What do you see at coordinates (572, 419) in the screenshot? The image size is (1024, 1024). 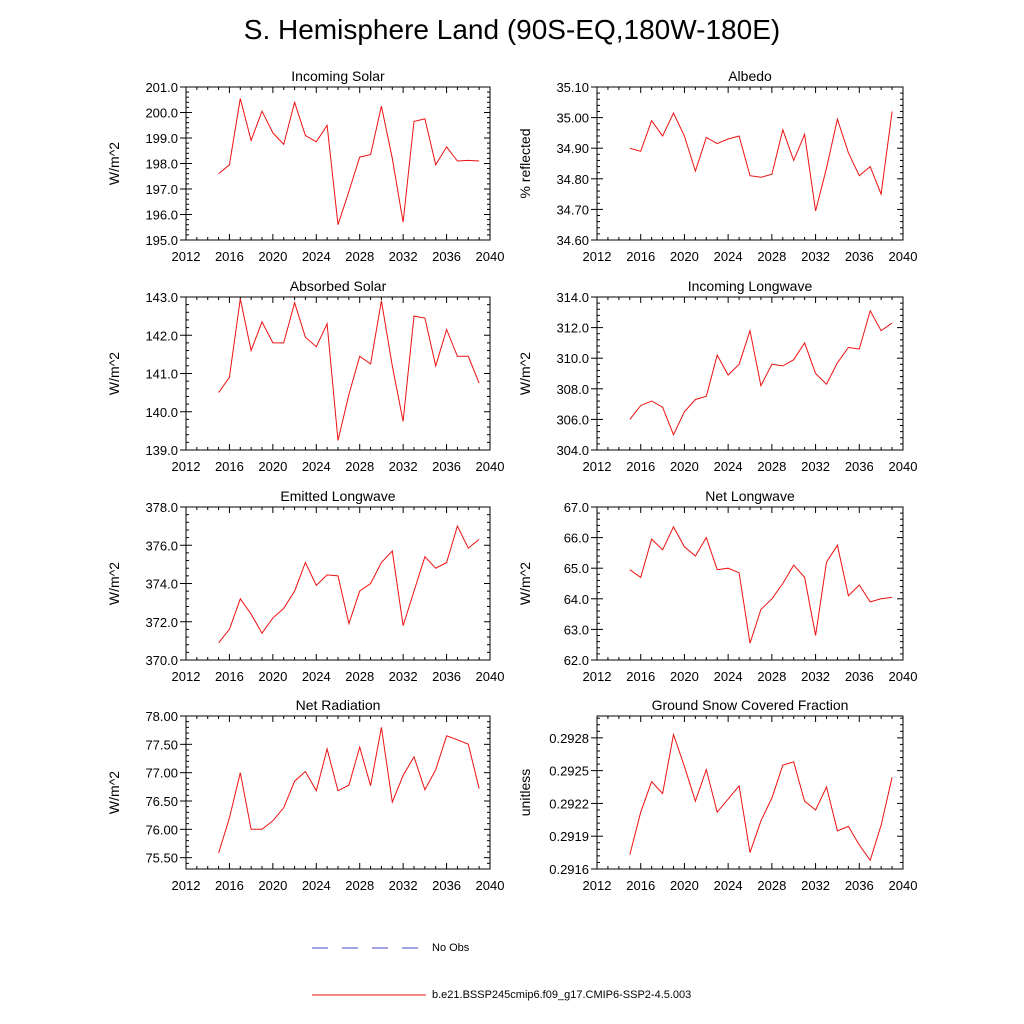 I see `y-tick-label: 306.0` at bounding box center [572, 419].